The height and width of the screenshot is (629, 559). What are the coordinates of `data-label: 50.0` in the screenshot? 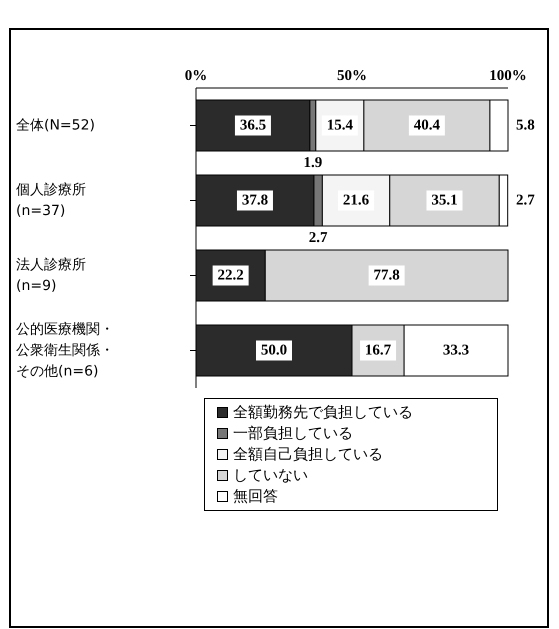 It's located at (274, 350).